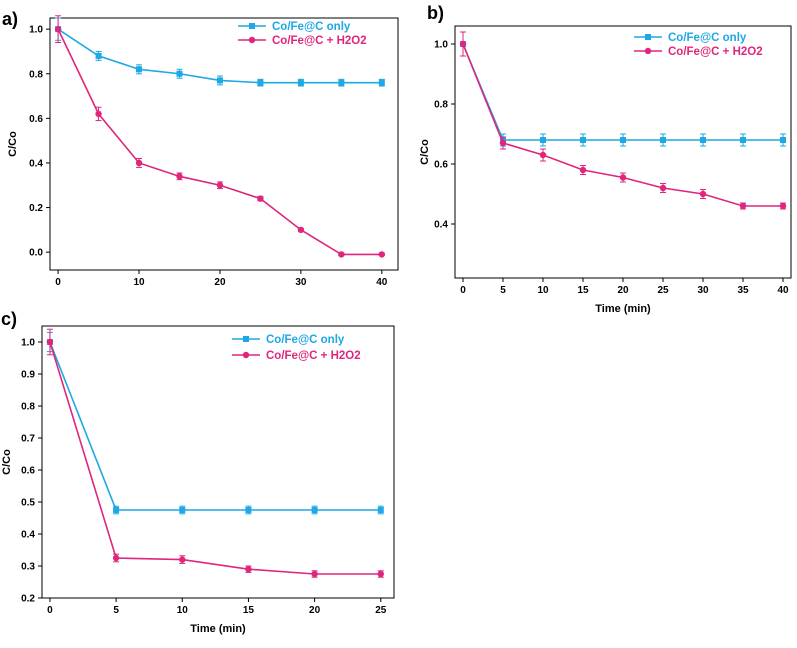 This screenshot has height=648, width=797. I want to click on x-tick-label: 5, so click(116, 610).